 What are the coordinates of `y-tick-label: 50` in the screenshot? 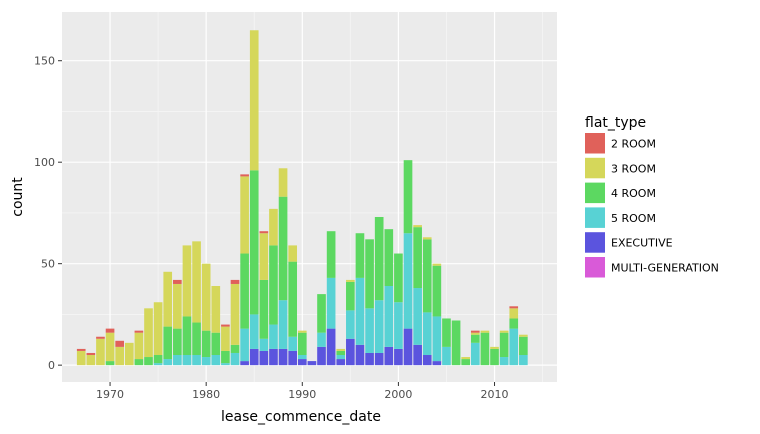 It's located at (48, 264).